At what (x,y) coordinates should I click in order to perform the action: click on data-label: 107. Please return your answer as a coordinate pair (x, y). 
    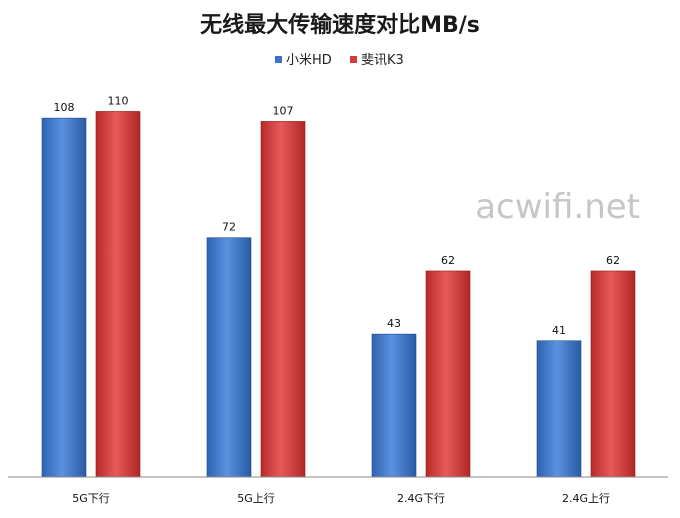
    Looking at the image, I should click on (283, 110).